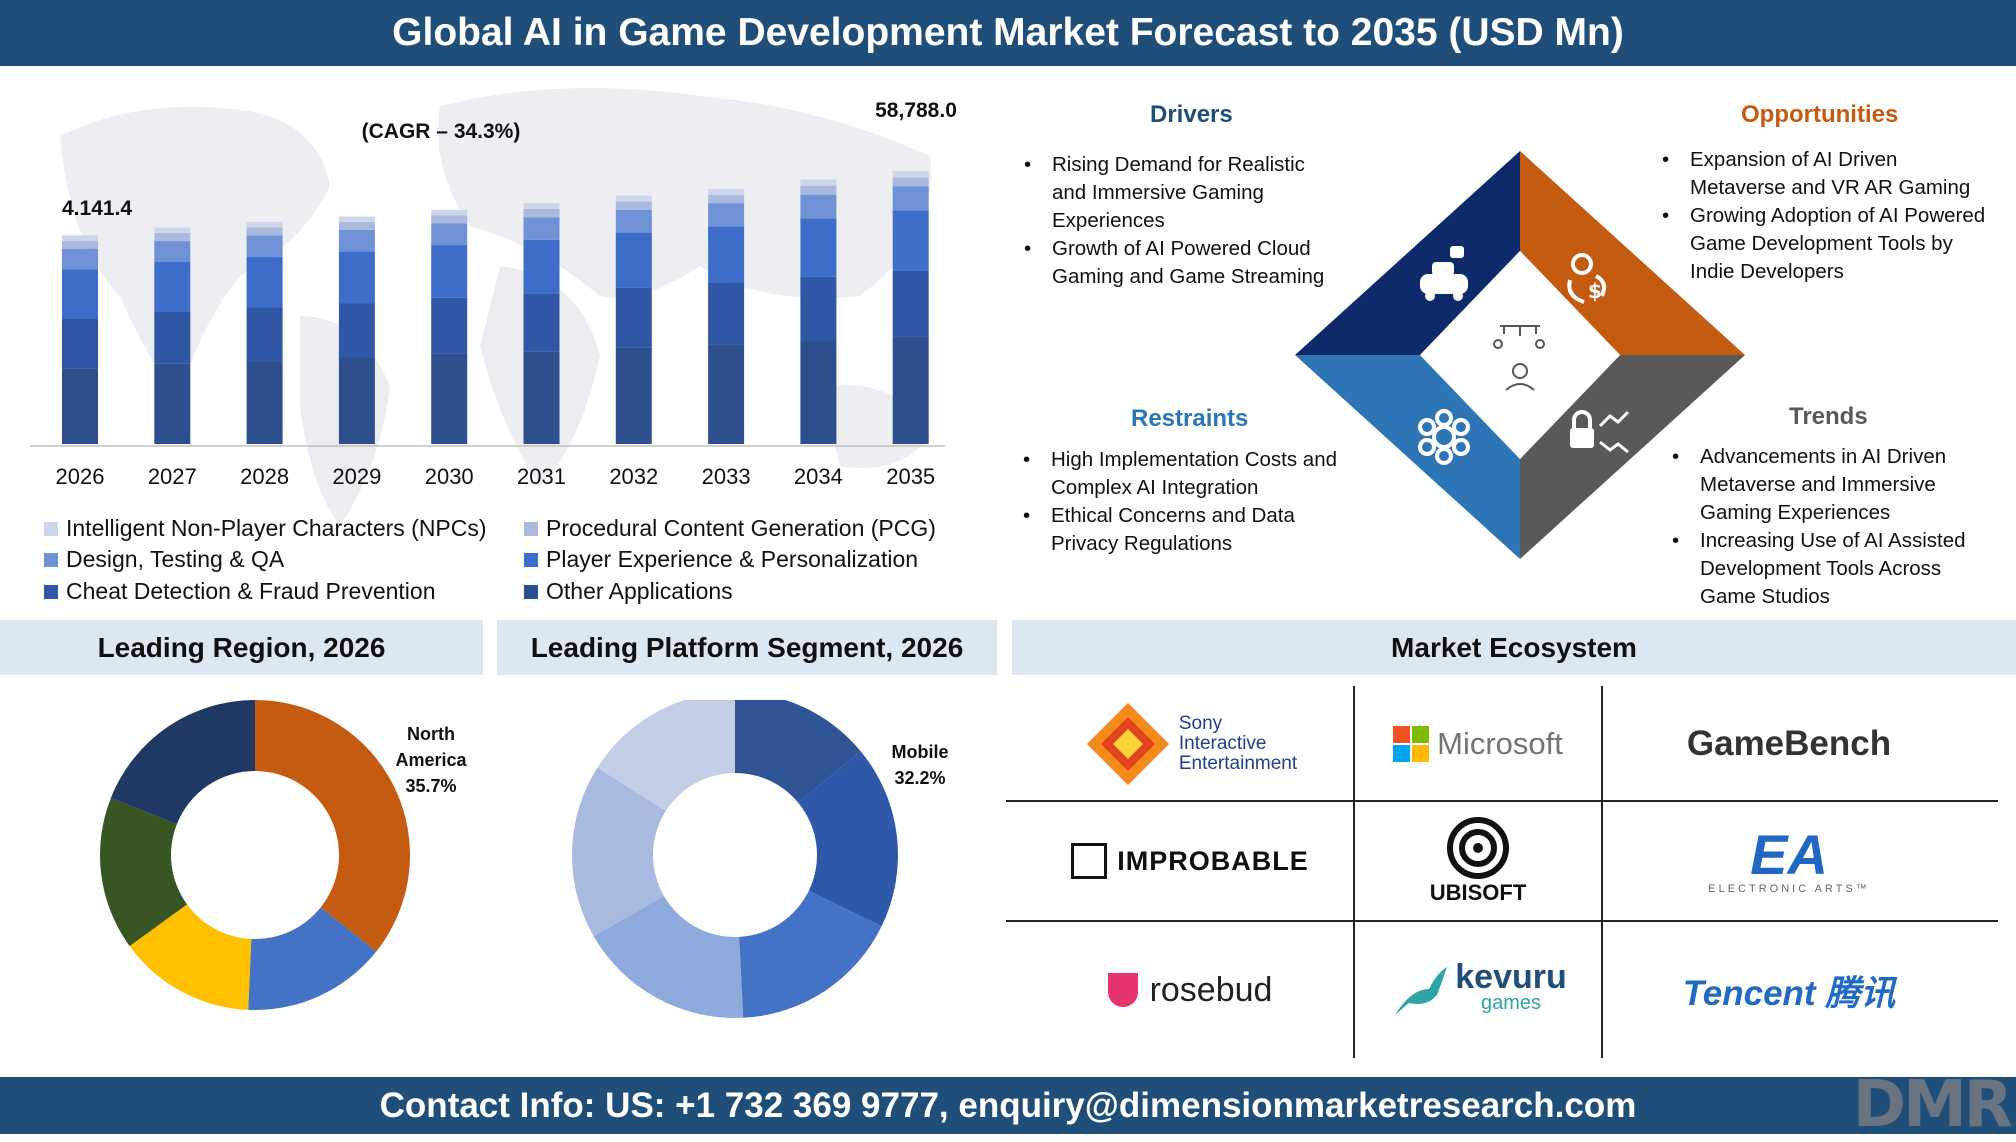 The image size is (2016, 1142). What do you see at coordinates (747, 647) in the screenshot?
I see `leading-platform-heading: Leading Platform Segment, 2026` at bounding box center [747, 647].